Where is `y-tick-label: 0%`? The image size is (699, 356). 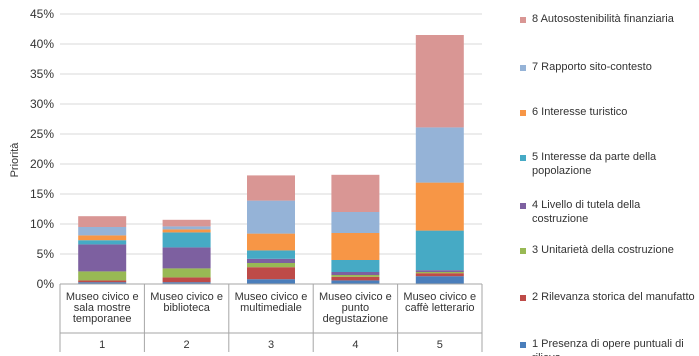 y-tick-label: 0% is located at coordinates (46, 284).